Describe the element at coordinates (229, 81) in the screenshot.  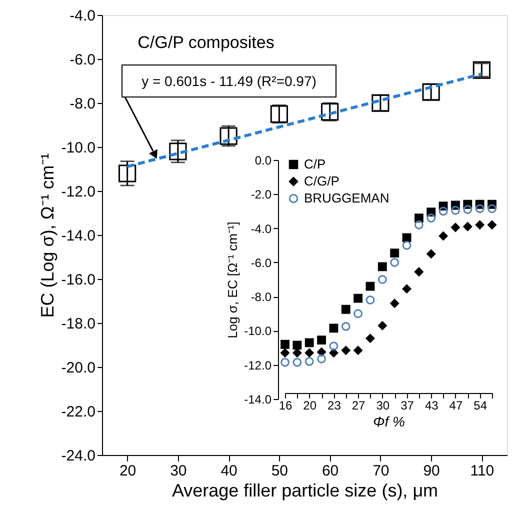
I see `annotation: y = 0.601s - 11.49 (R²=0.97)` at that location.